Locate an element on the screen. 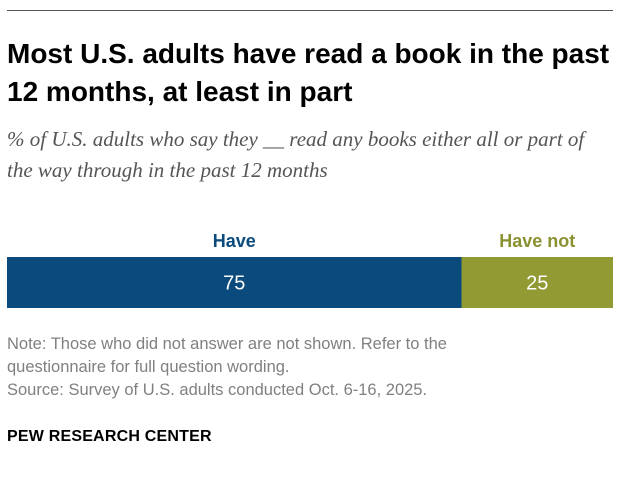 This screenshot has width=620, height=484. data-label-have-not: 25 is located at coordinates (537, 284).